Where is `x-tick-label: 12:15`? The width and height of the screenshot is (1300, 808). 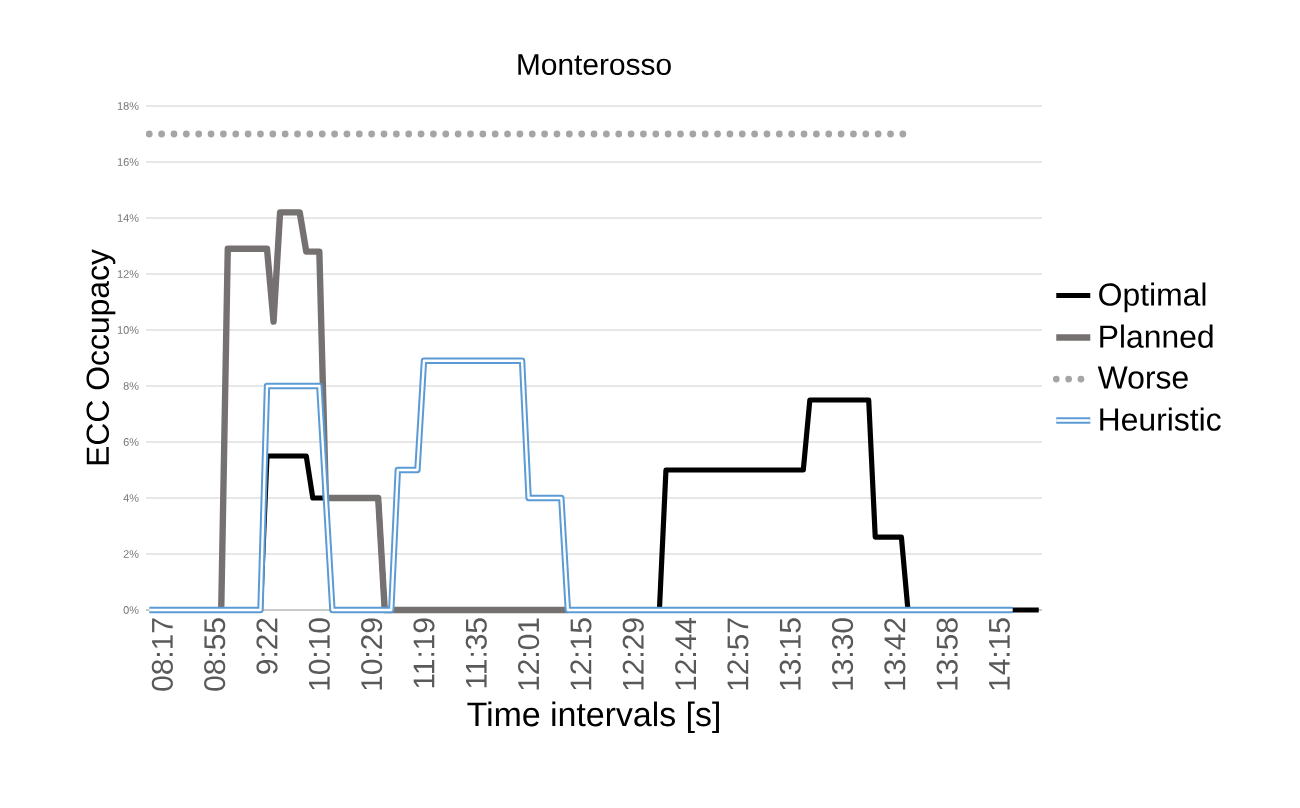 x-tick-label: 12:15 is located at coordinates (581, 654).